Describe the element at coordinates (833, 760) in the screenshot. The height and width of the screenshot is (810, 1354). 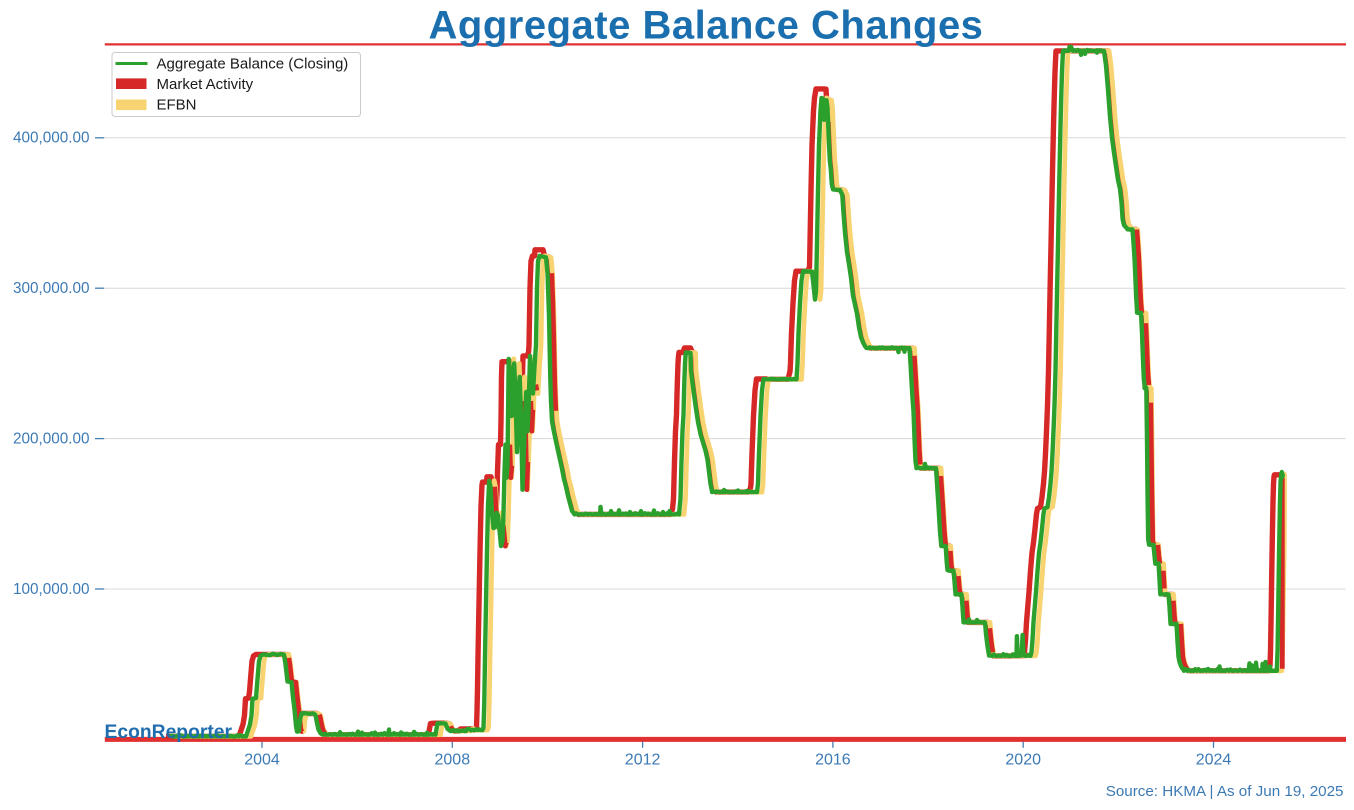
I see `svg-text: 2016` at that location.